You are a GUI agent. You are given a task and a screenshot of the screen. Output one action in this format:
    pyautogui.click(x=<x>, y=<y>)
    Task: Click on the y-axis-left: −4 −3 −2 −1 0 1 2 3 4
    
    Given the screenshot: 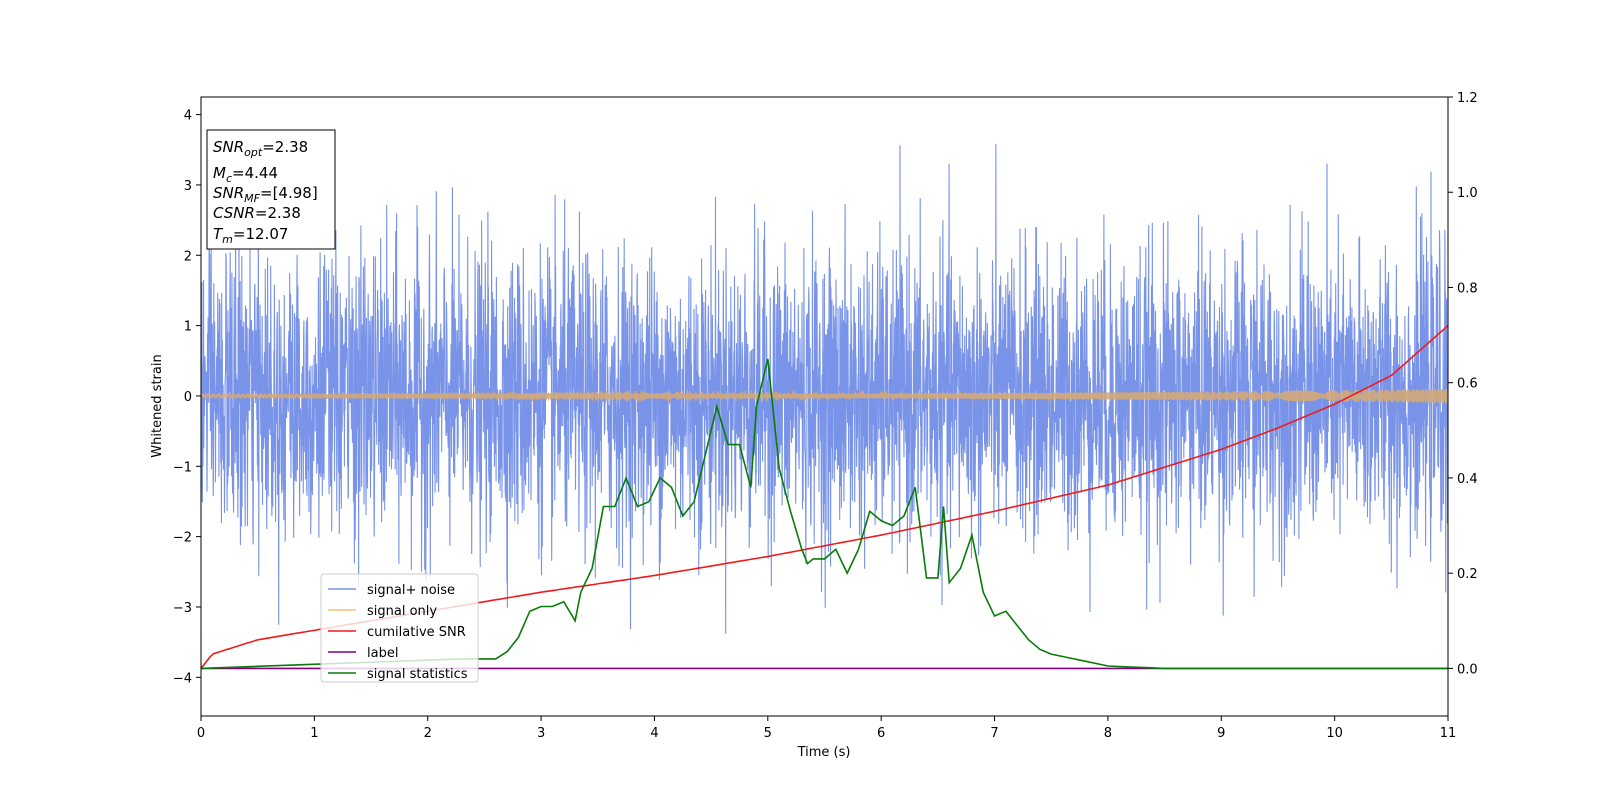 What is the action you would take?
    pyautogui.click(x=187, y=397)
    